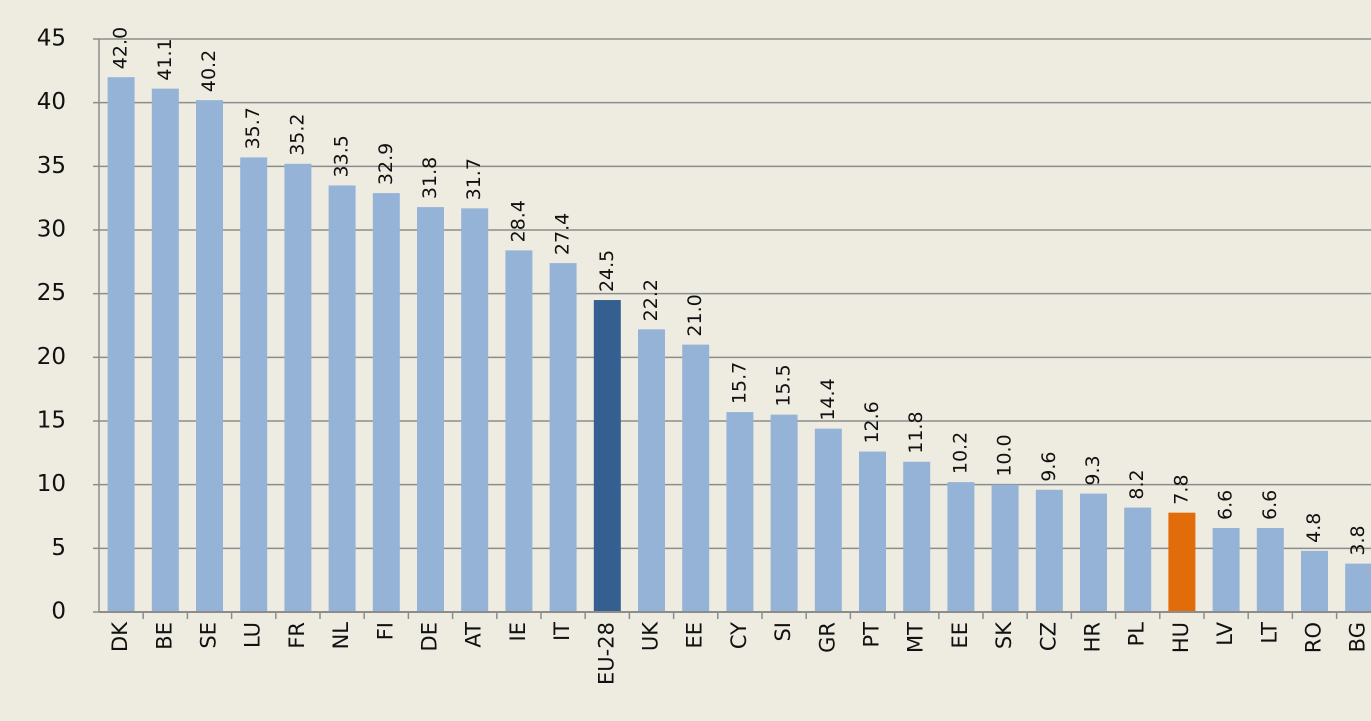 Image resolution: width=1371 pixels, height=721 pixels. Describe the element at coordinates (474, 635) in the screenshot. I see `x-tick-label: AT` at that location.